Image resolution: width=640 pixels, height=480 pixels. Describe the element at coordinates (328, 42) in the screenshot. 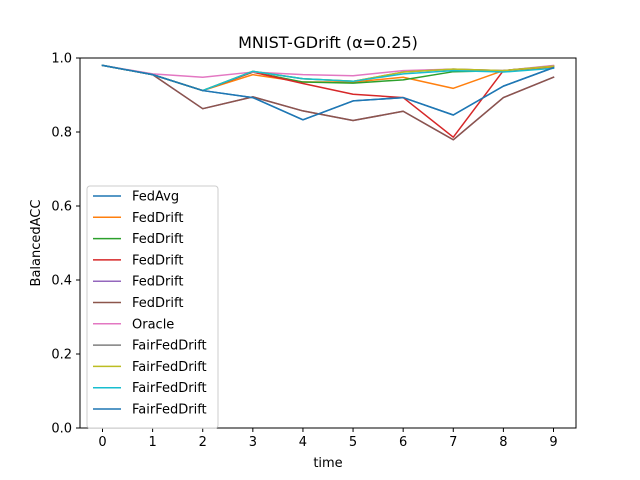

I see `chart-title: MNIST-GDrift (α=0.25)` at that location.